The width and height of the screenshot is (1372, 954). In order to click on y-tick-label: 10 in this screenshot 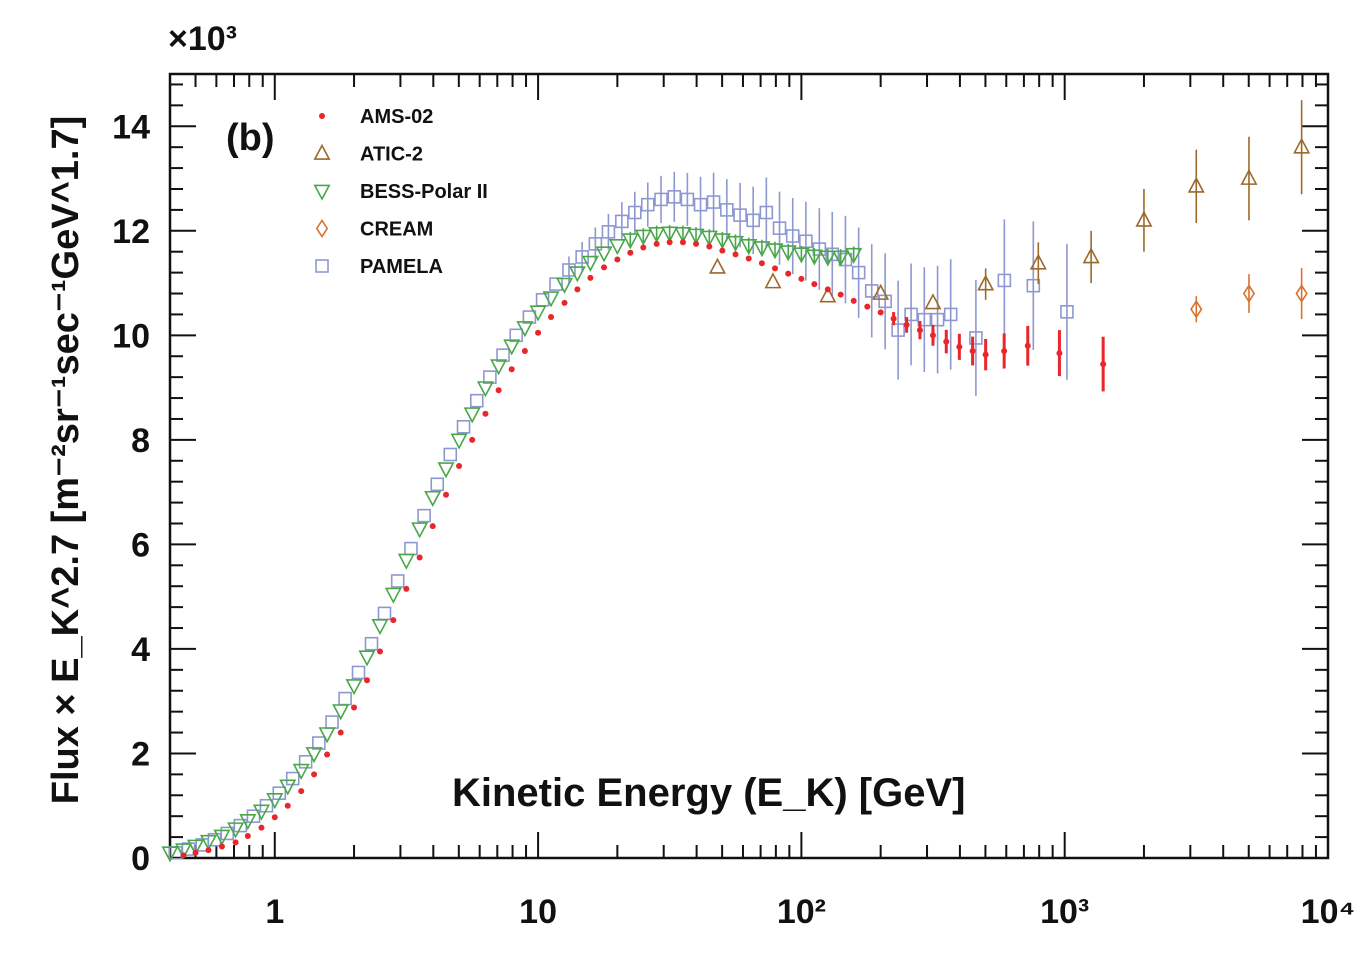, I will do `click(131, 336)`.